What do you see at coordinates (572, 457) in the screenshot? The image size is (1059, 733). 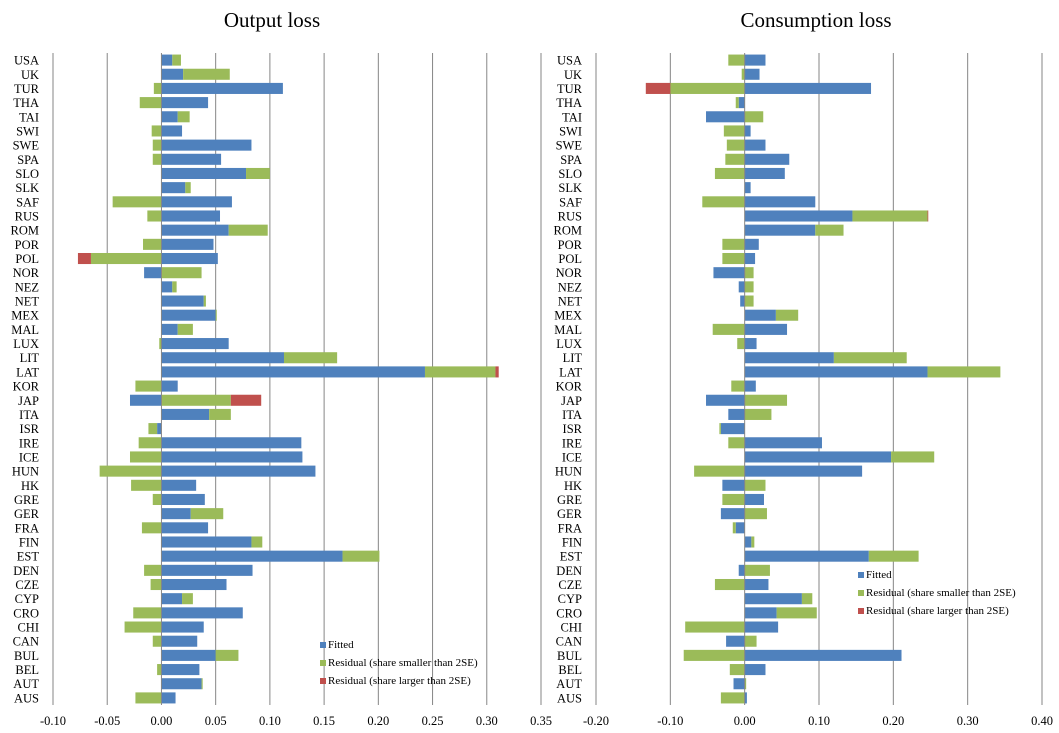 I see `category-label: ICE` at bounding box center [572, 457].